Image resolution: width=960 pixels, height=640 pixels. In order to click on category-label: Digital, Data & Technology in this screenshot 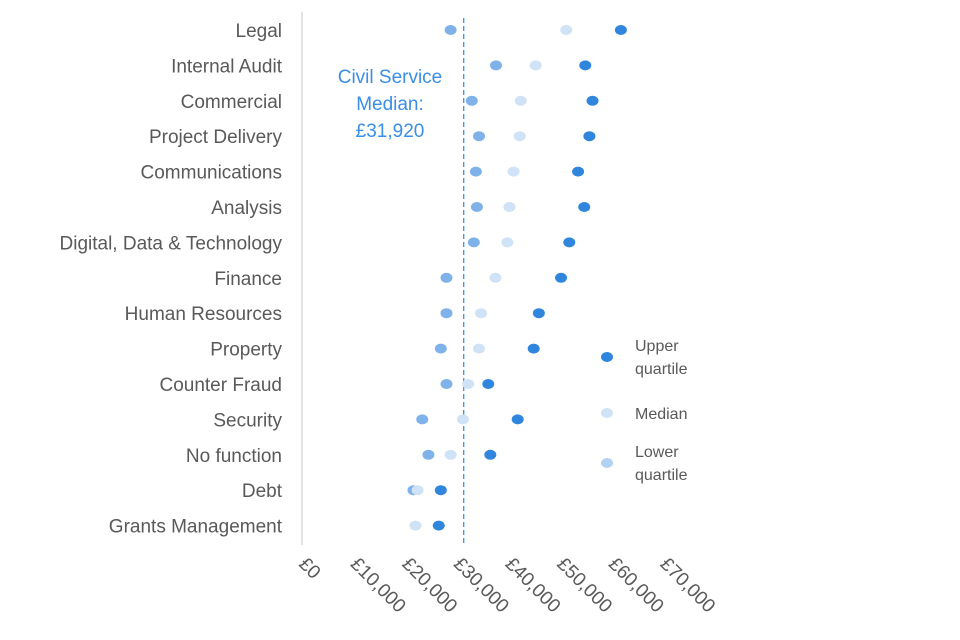, I will do `click(171, 243)`.